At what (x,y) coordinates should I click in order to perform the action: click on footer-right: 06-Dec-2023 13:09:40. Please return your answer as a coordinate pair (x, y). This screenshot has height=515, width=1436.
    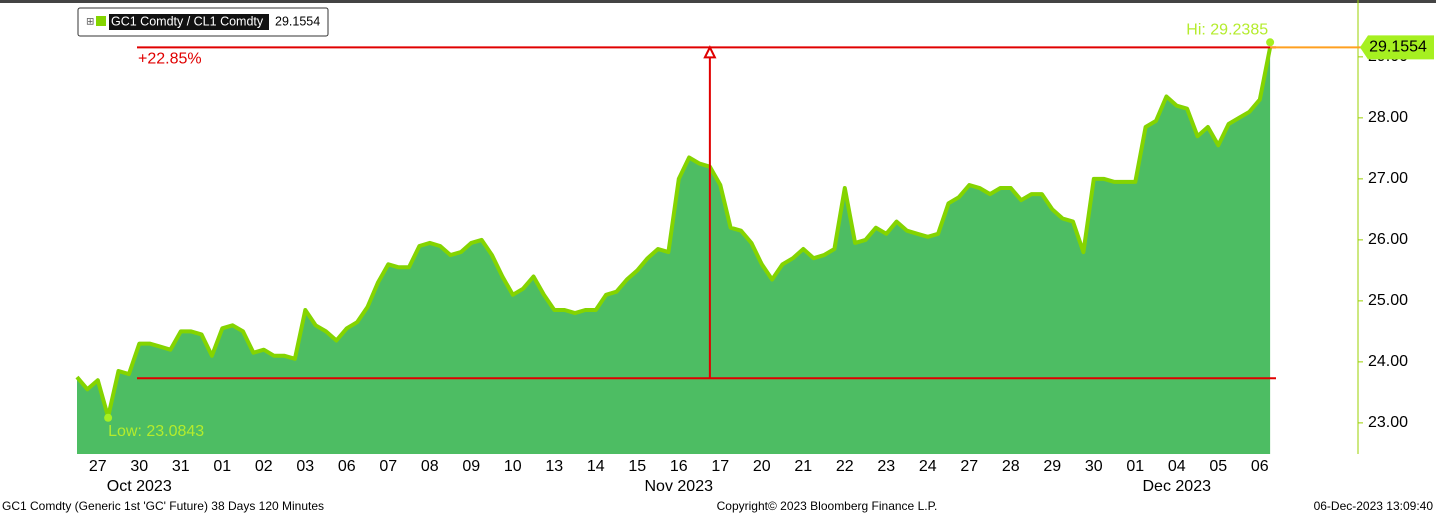
    Looking at the image, I should click on (1374, 506).